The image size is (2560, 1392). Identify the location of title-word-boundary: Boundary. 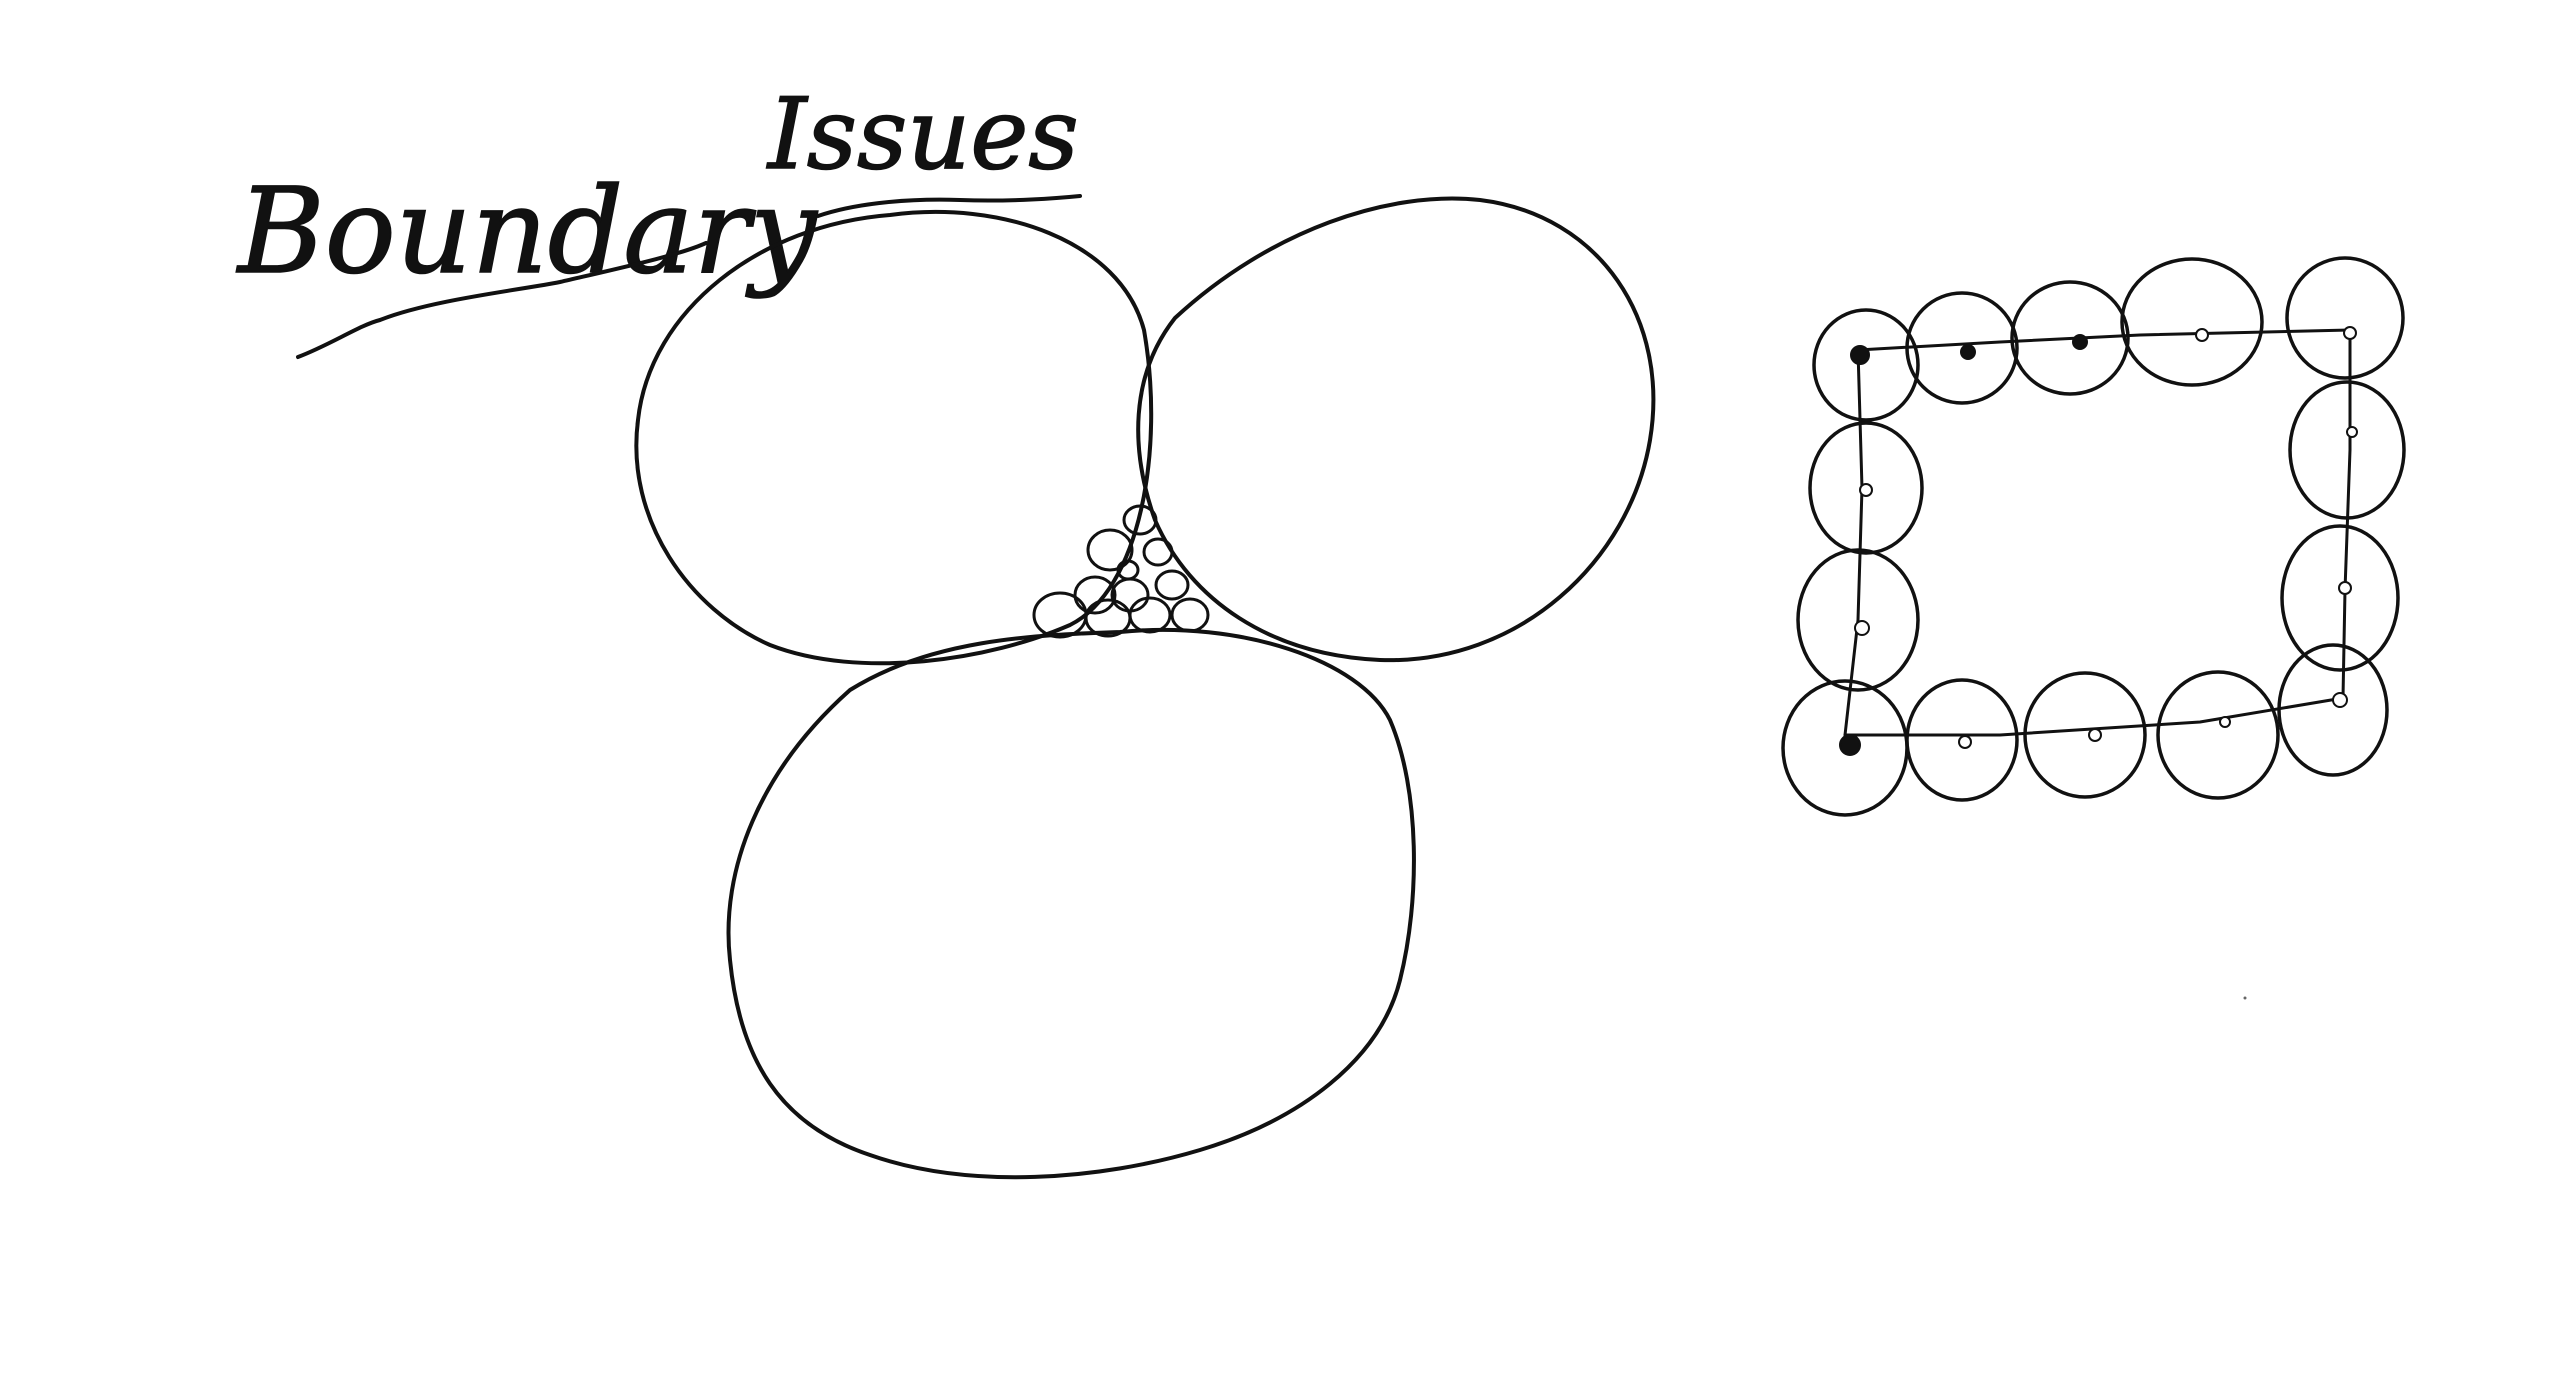
(527, 231).